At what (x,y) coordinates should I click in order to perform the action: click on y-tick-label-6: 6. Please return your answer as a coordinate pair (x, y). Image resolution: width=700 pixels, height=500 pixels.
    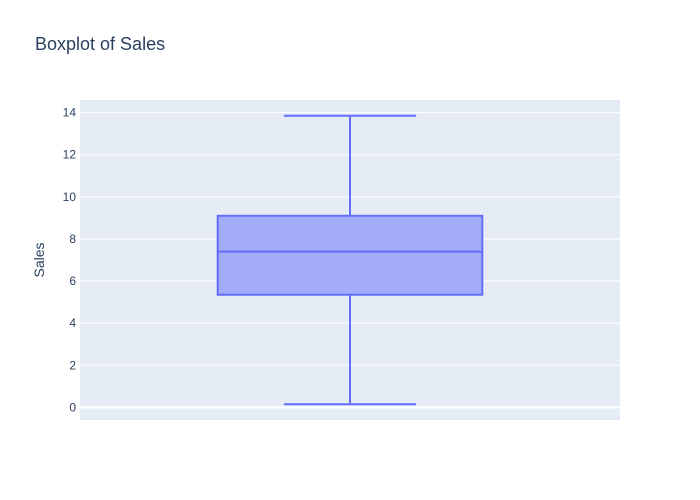
    Looking at the image, I should click on (72, 281).